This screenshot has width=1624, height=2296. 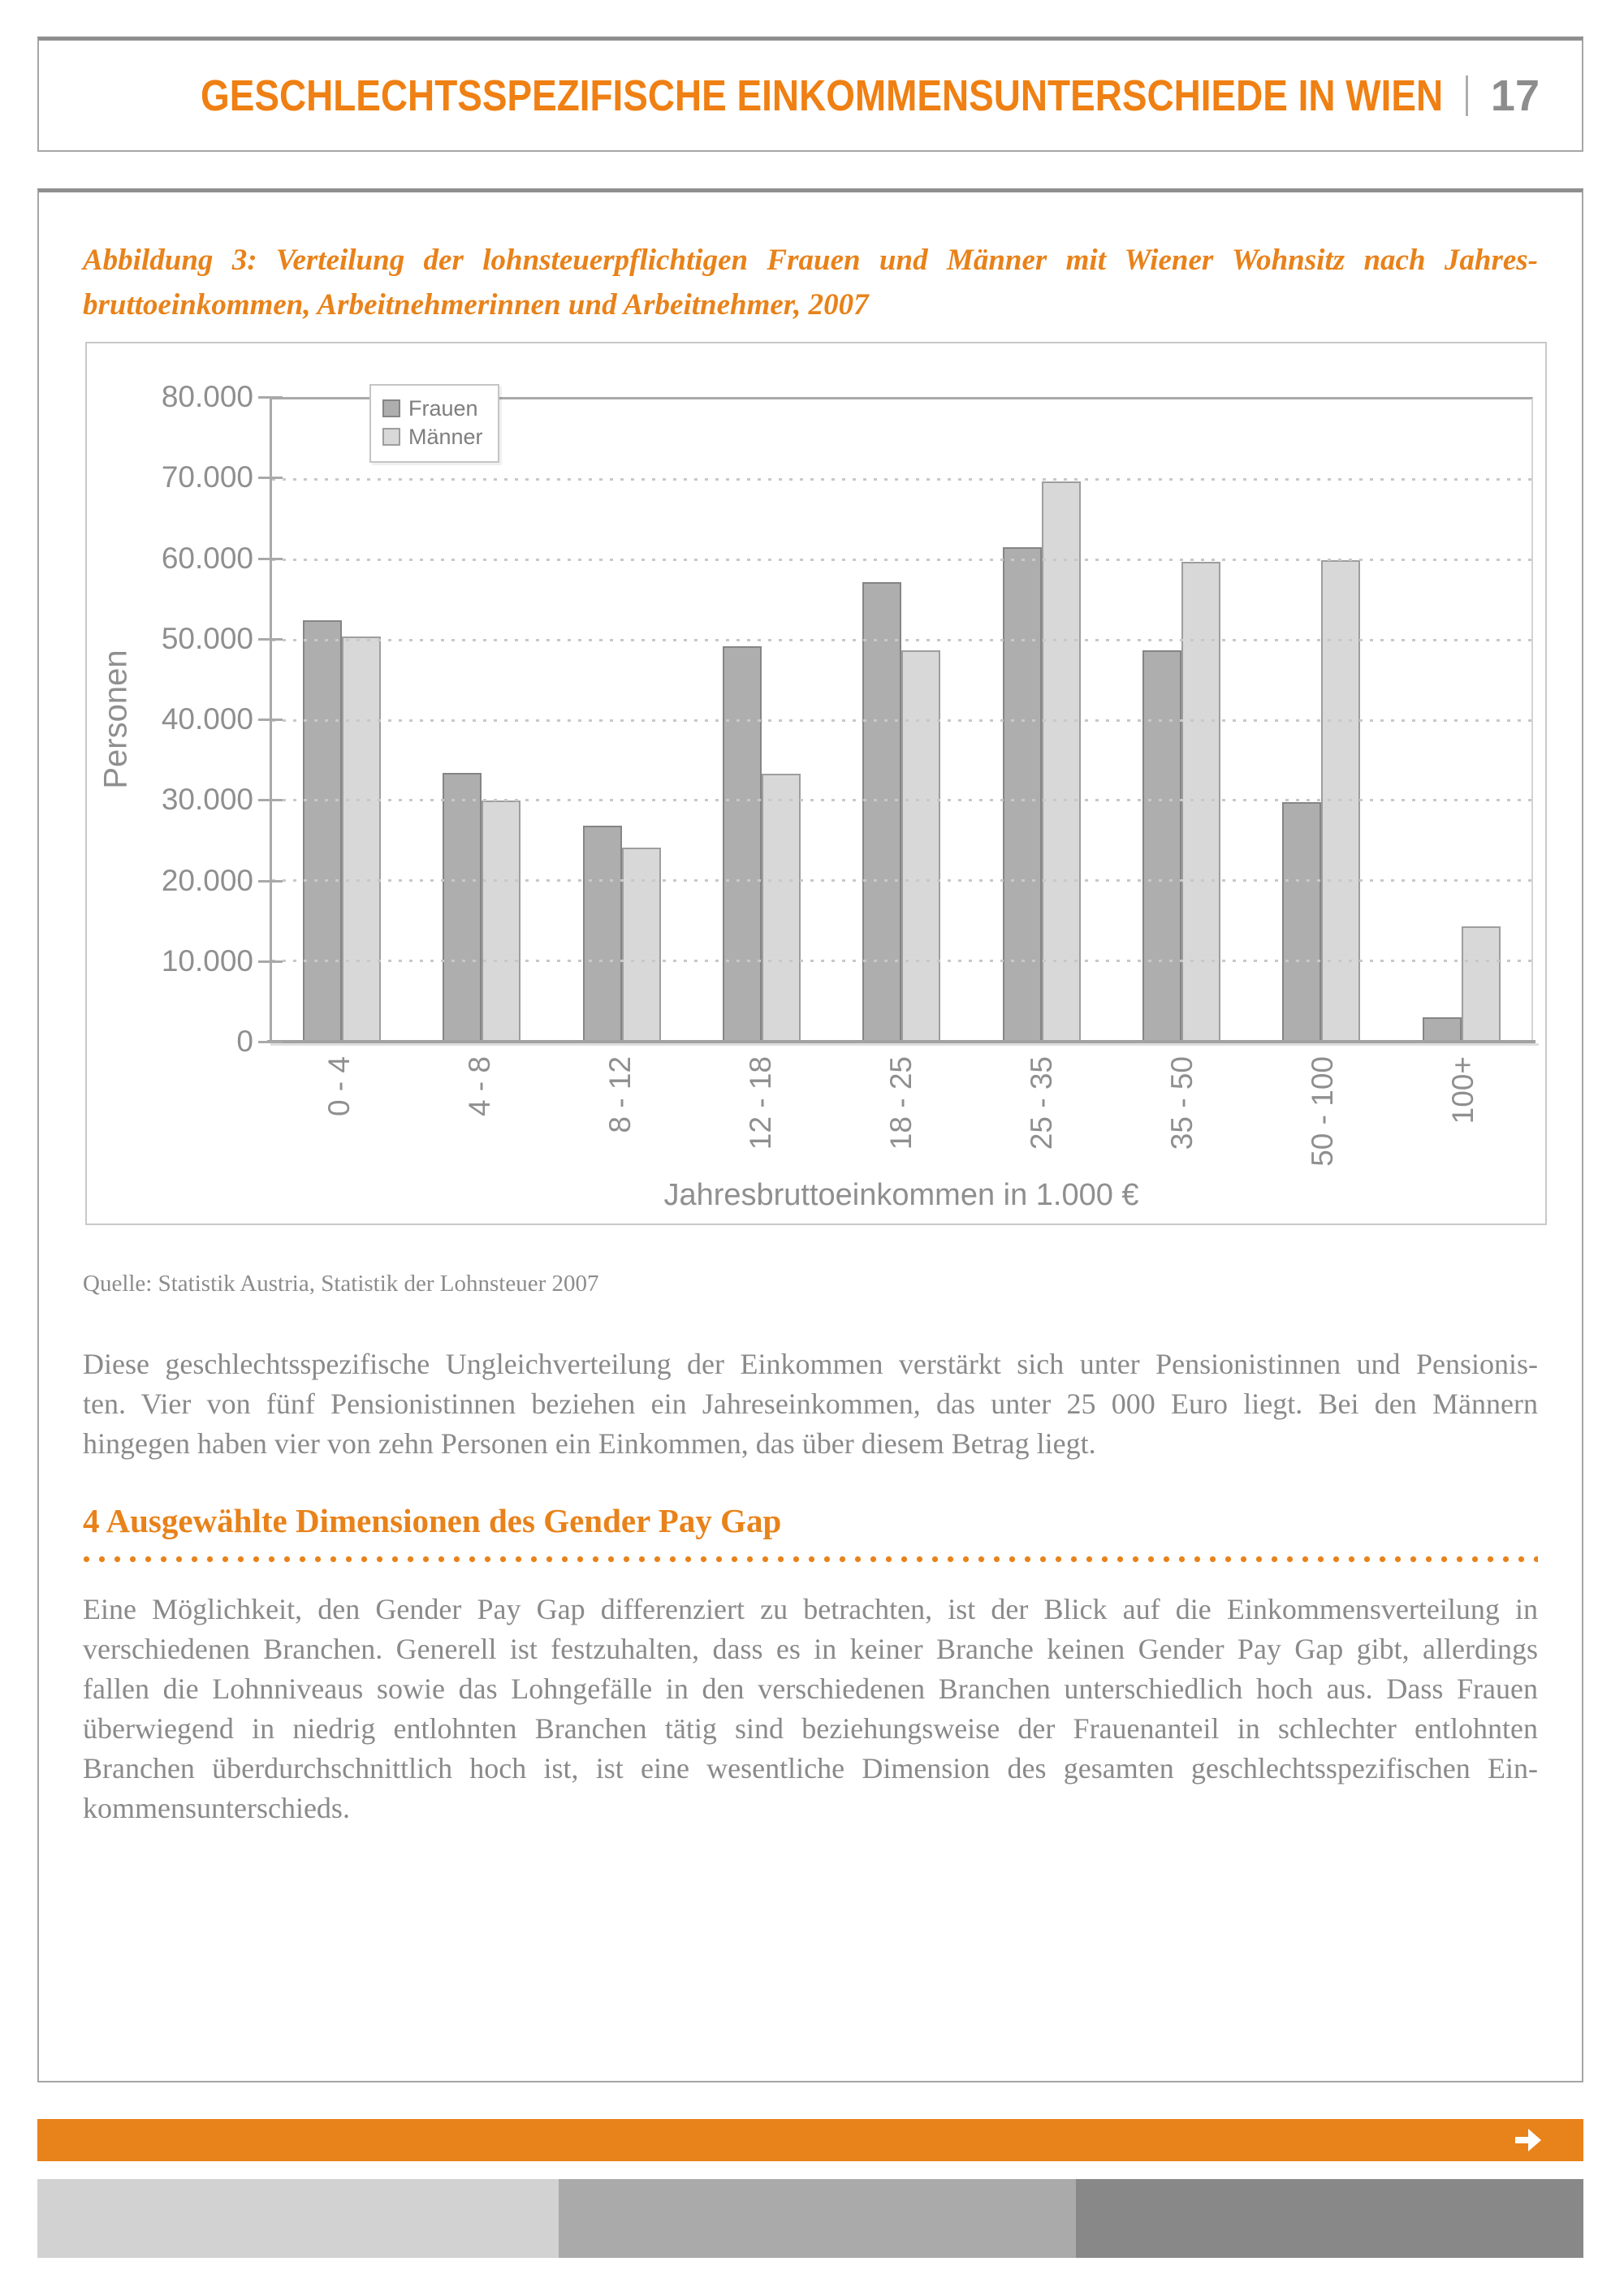 What do you see at coordinates (620, 1094) in the screenshot?
I see `x-tick-label: 8 - 12` at bounding box center [620, 1094].